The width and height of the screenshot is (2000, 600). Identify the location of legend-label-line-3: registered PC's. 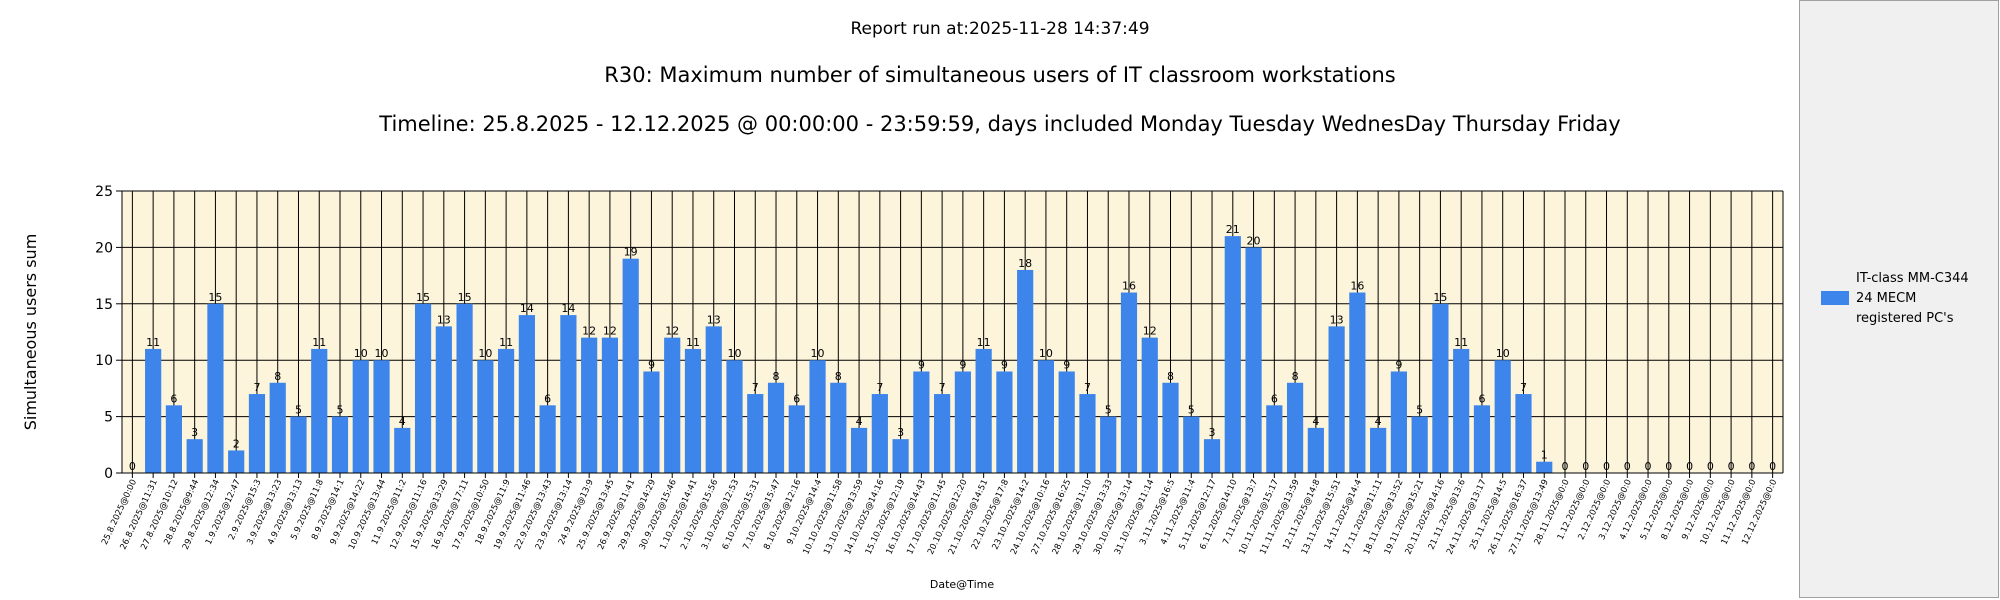
(1905, 318).